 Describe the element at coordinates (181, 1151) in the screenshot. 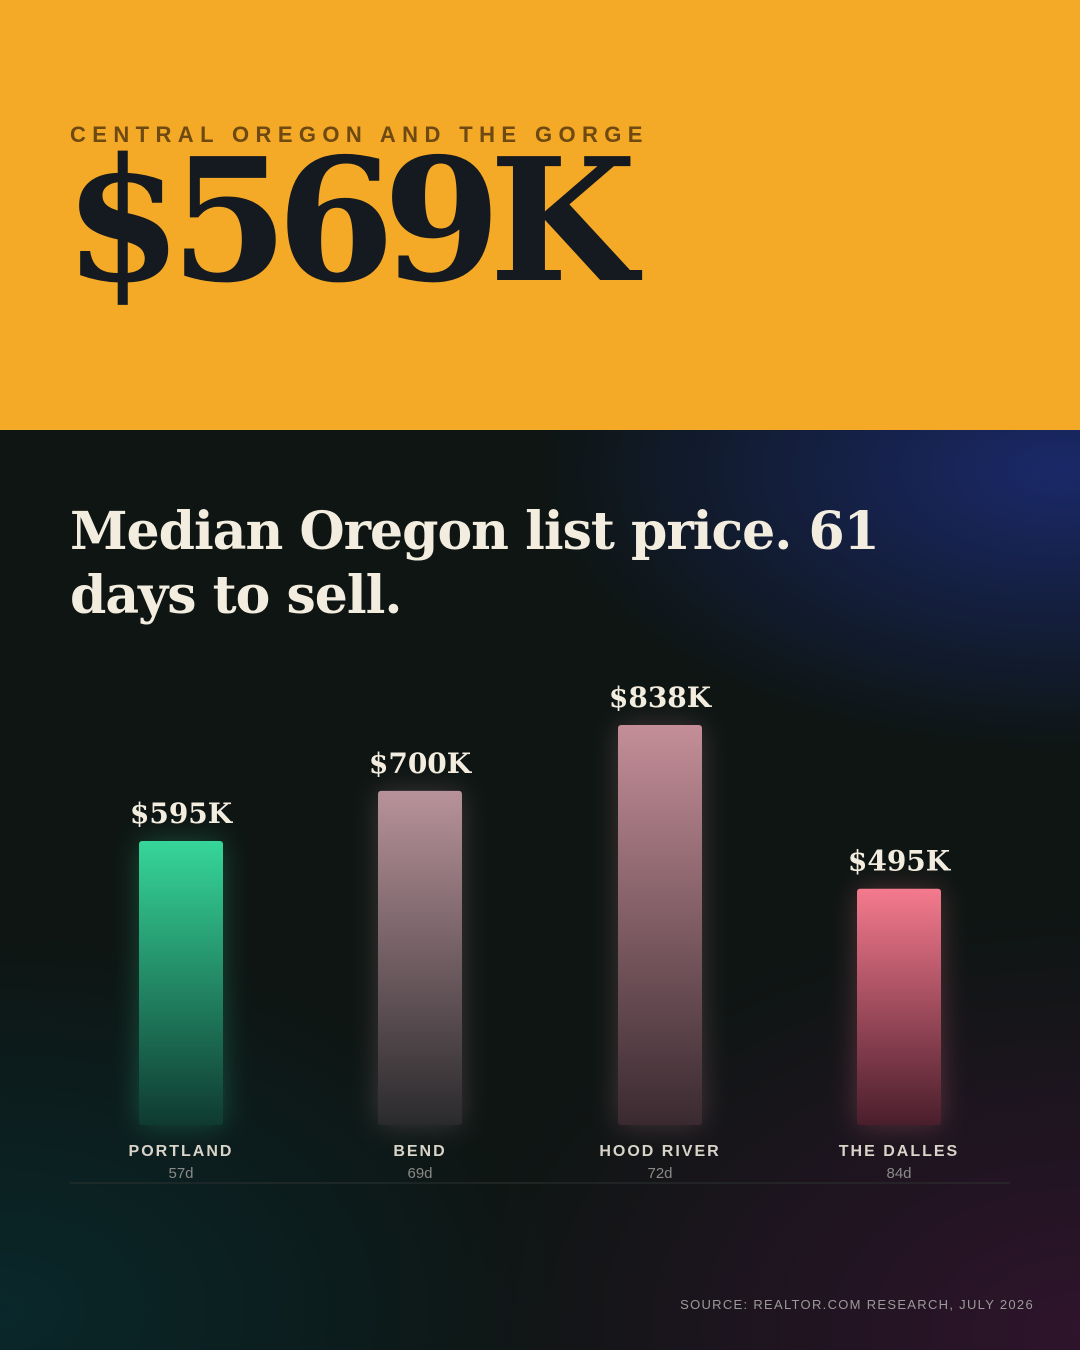

I see `category-label: PORTLAND` at that location.